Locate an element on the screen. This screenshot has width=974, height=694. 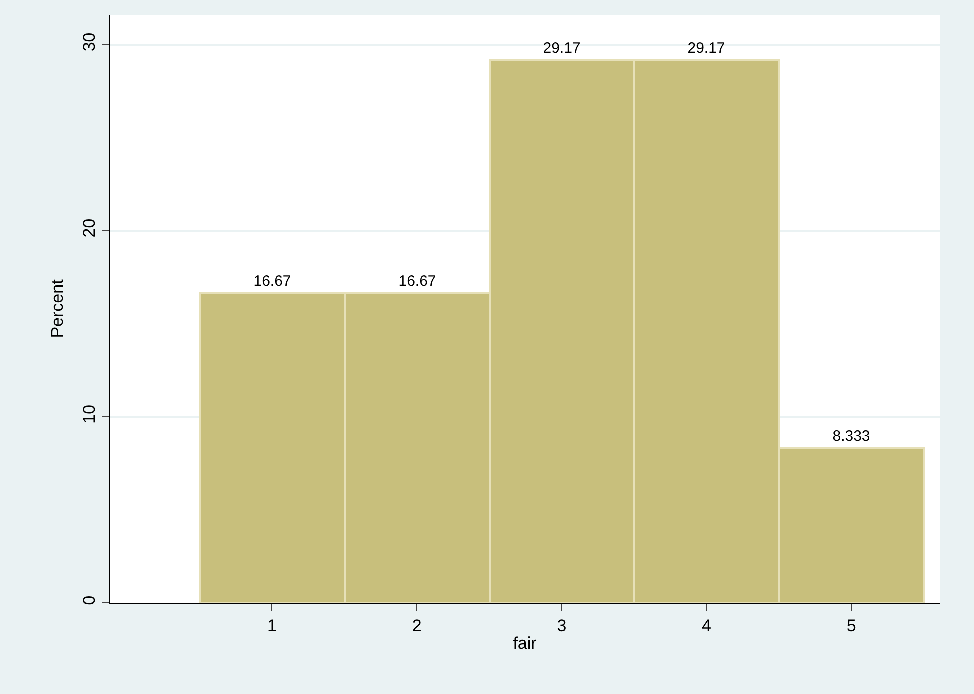
x-tick-label: 1 is located at coordinates (272, 626).